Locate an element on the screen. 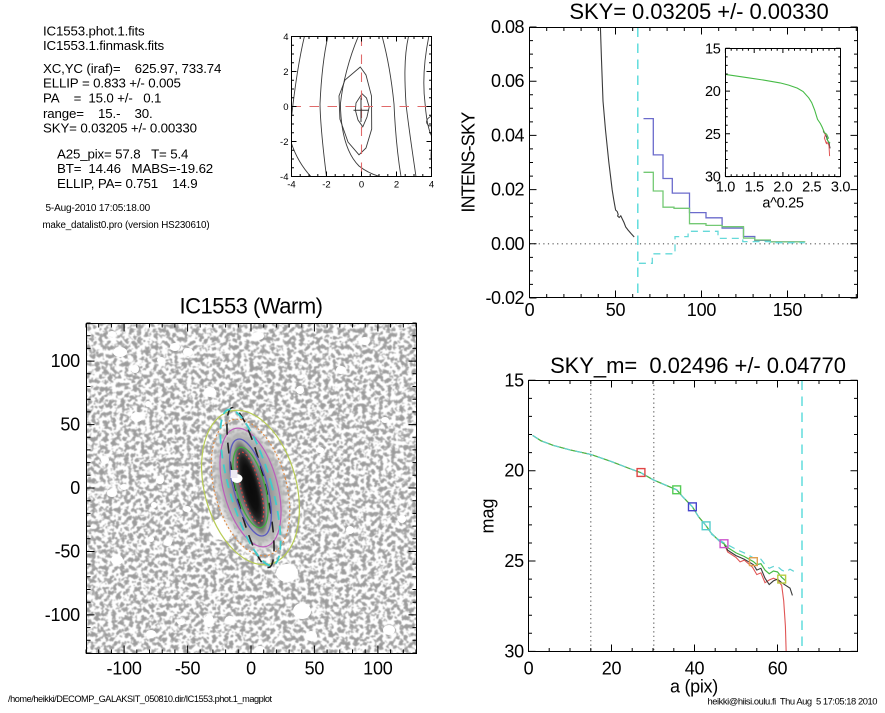 This screenshot has width=885, height=713. svg-text: A25_pix= 57.8 T= 5.4 is located at coordinates (122, 153).